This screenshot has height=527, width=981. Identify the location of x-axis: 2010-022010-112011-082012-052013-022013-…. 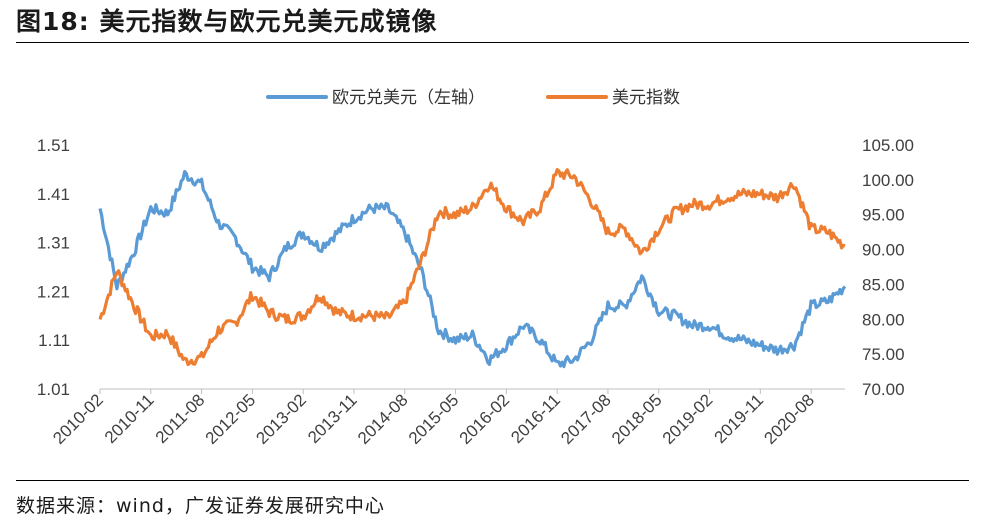
(447, 418).